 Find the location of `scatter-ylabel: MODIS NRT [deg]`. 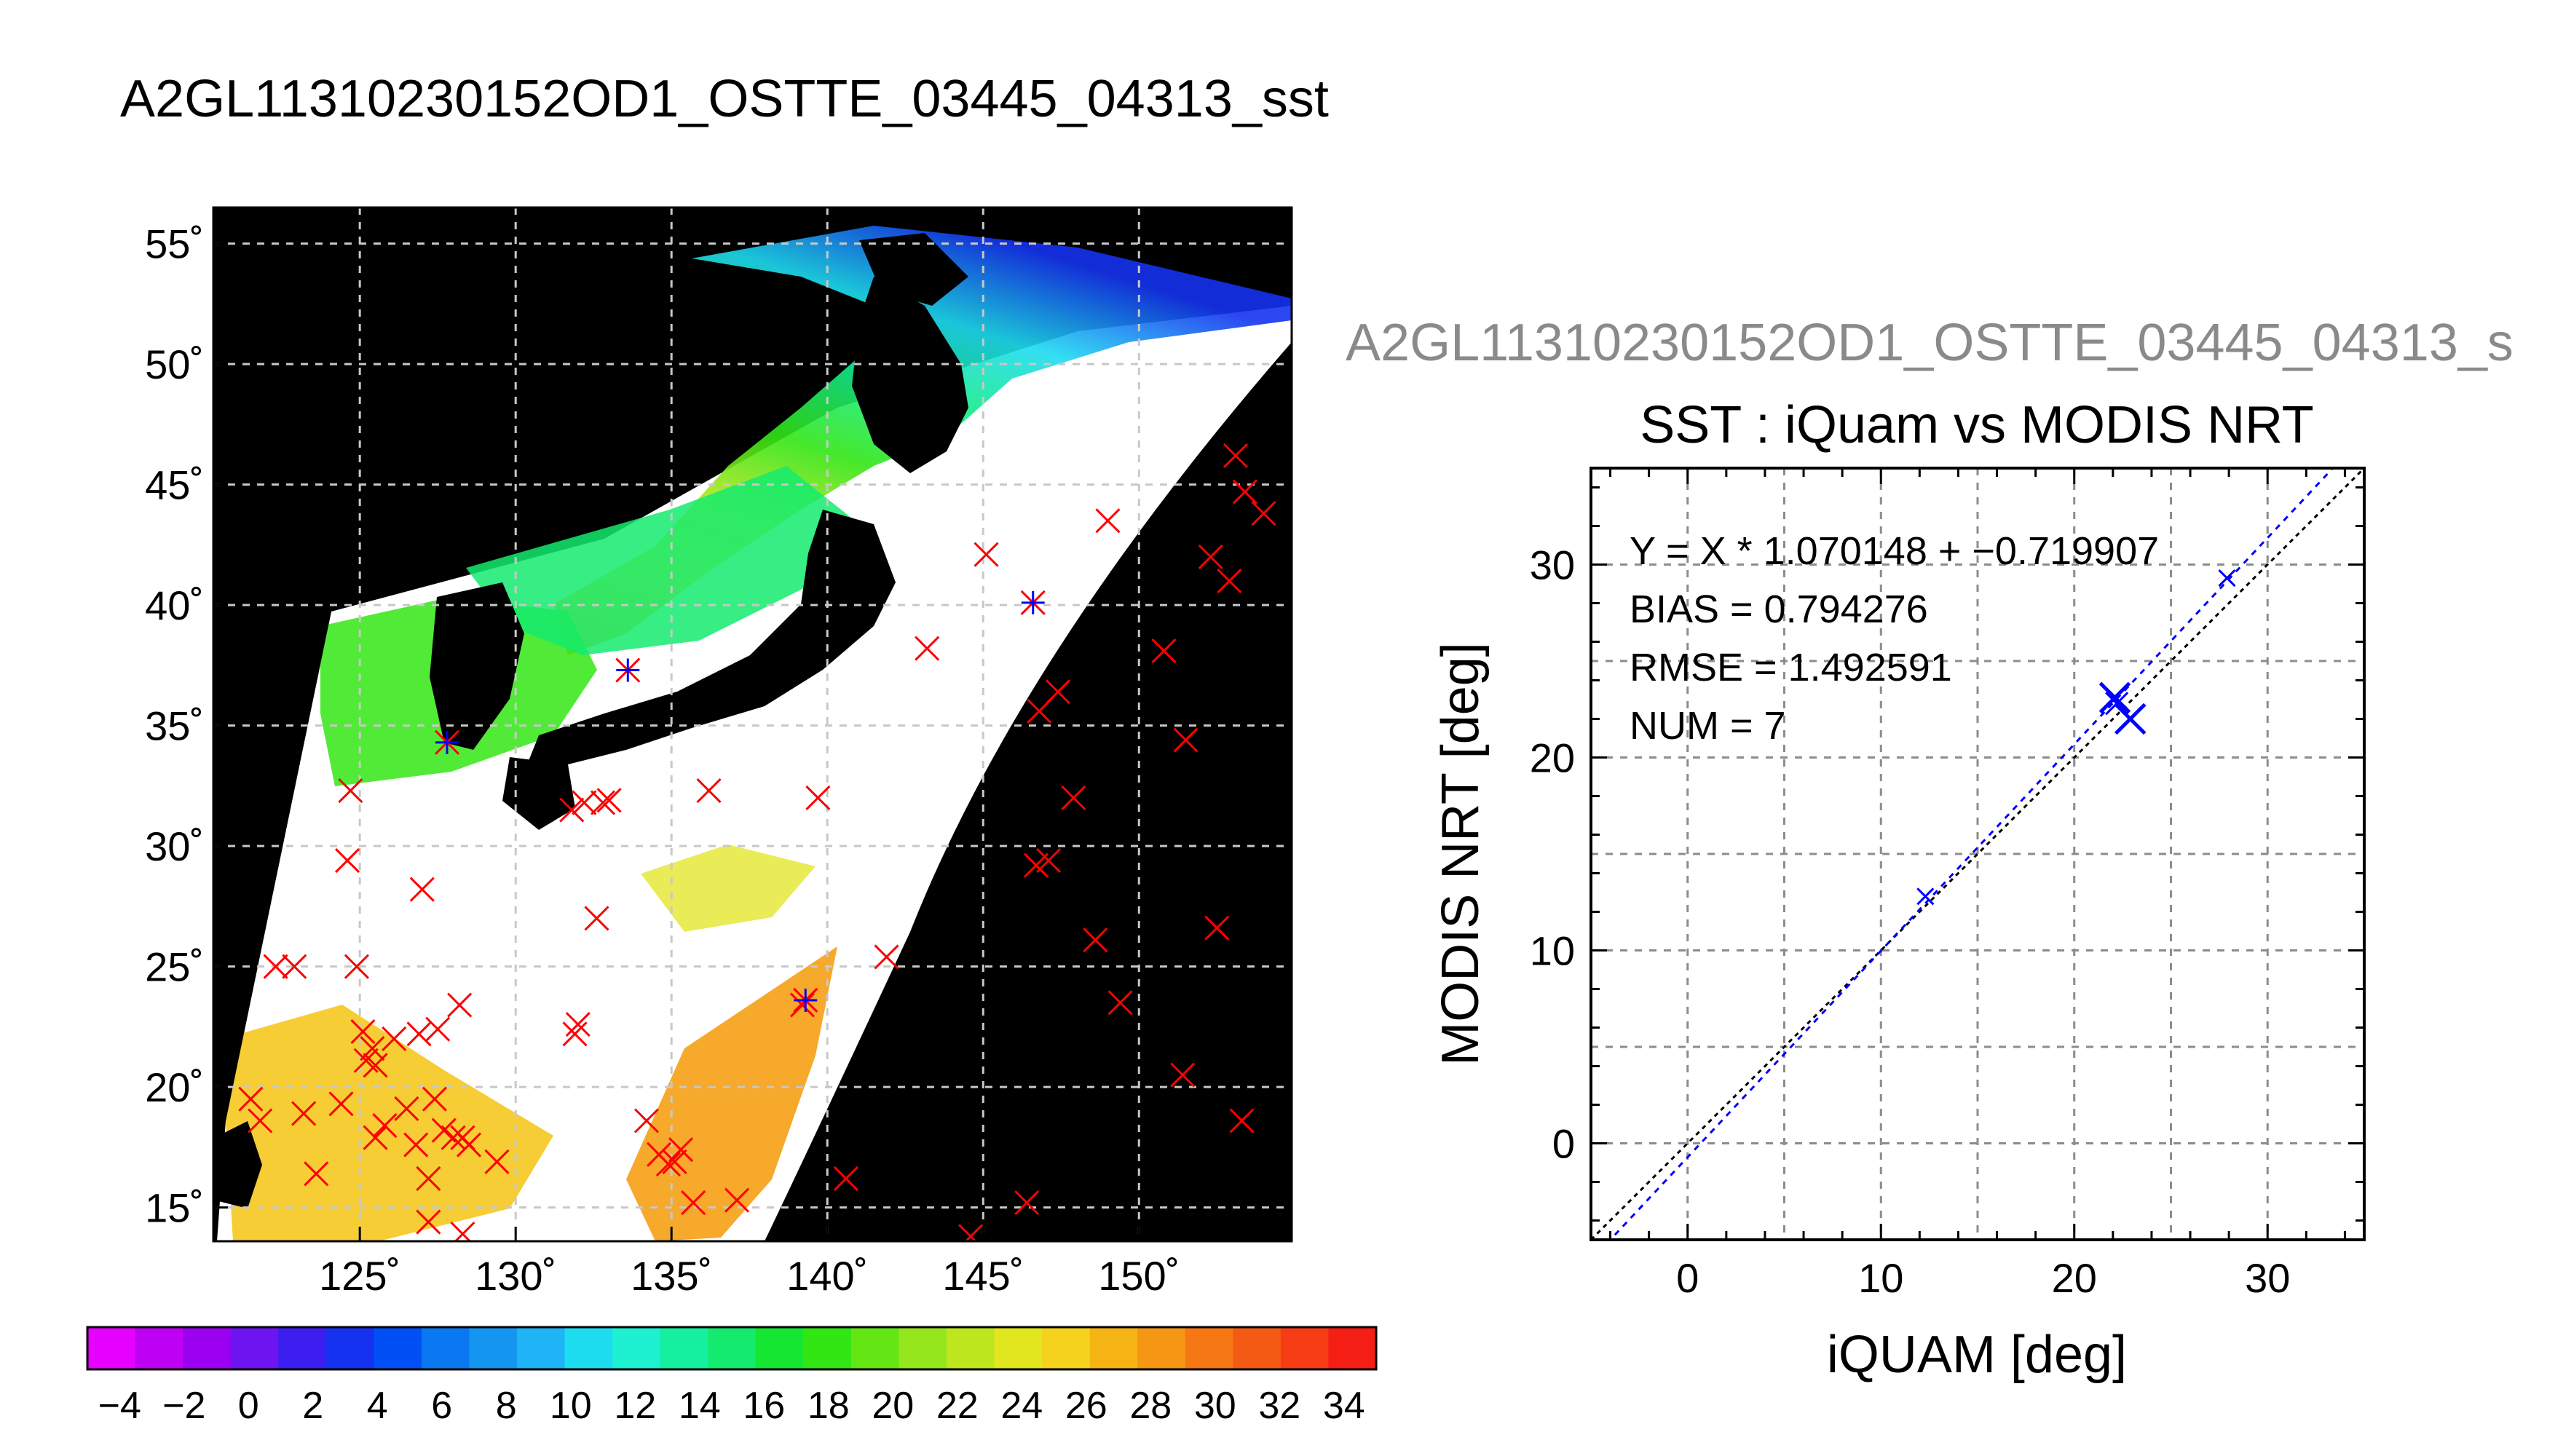

scatter-ylabel: MODIS NRT [deg] is located at coordinates (1460, 854).